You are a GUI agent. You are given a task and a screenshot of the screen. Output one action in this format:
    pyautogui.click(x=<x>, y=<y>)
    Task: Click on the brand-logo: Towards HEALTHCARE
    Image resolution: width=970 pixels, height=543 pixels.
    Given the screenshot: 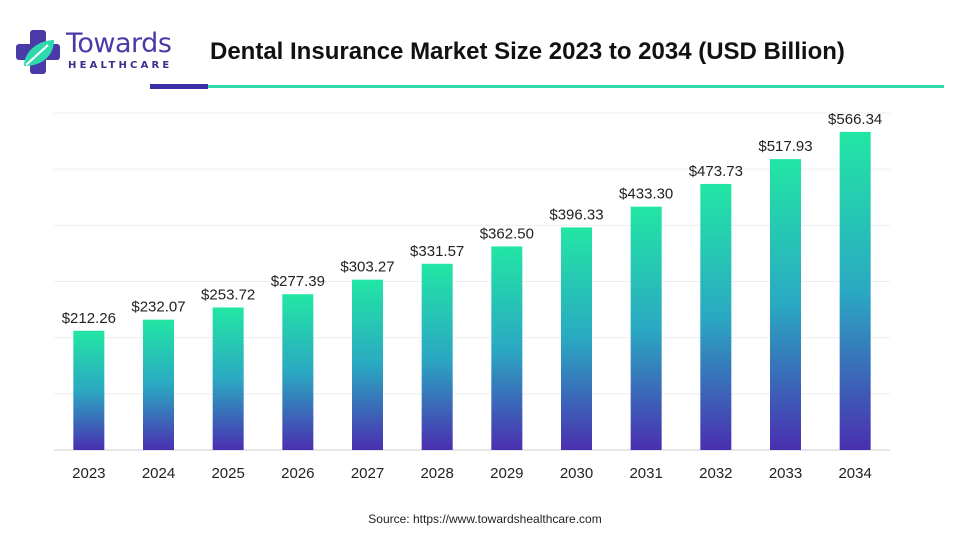 What is the action you would take?
    pyautogui.click(x=99, y=53)
    